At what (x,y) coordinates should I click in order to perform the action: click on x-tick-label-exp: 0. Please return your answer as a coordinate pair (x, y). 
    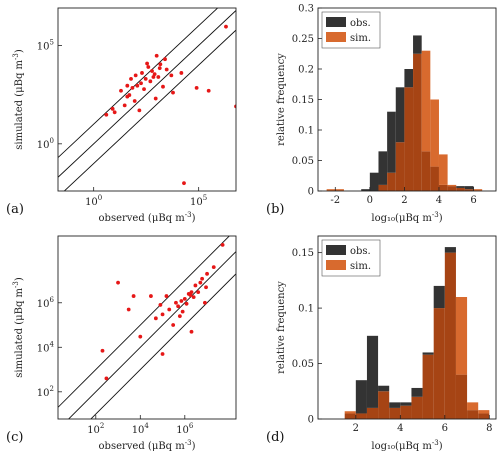
    Looking at the image, I should click on (100, 198).